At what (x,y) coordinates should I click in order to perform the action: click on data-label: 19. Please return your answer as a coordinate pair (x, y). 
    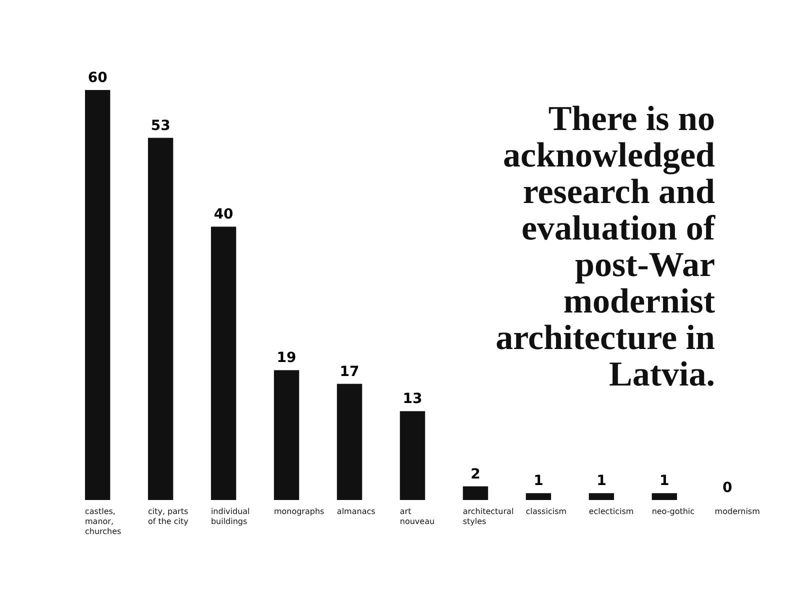
    Looking at the image, I should click on (286, 358).